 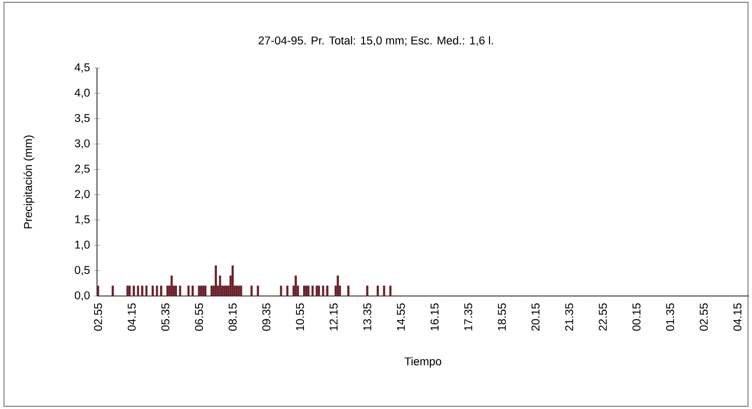 I want to click on x-tick-label: 10.55, so click(x=300, y=316).